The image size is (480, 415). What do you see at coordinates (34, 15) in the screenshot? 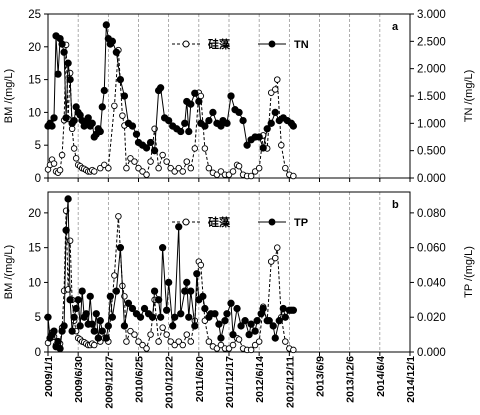
I see `y-left-tick-label: 25` at bounding box center [34, 15].